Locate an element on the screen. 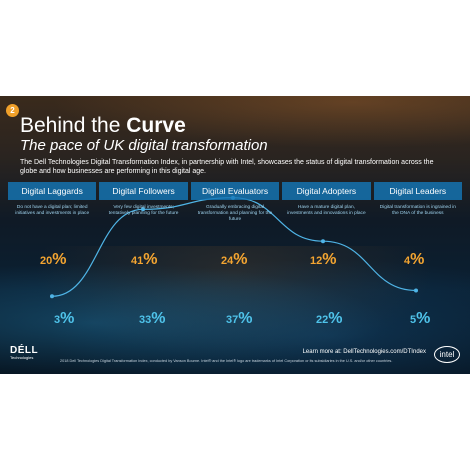  uk-pct-leaders: 5% is located at coordinates (420, 318).